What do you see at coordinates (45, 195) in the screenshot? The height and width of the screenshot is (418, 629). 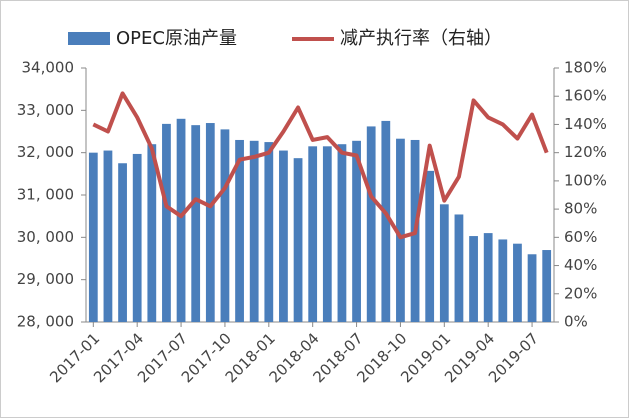 I see `y-tick-label: 31, 000` at bounding box center [45, 195].